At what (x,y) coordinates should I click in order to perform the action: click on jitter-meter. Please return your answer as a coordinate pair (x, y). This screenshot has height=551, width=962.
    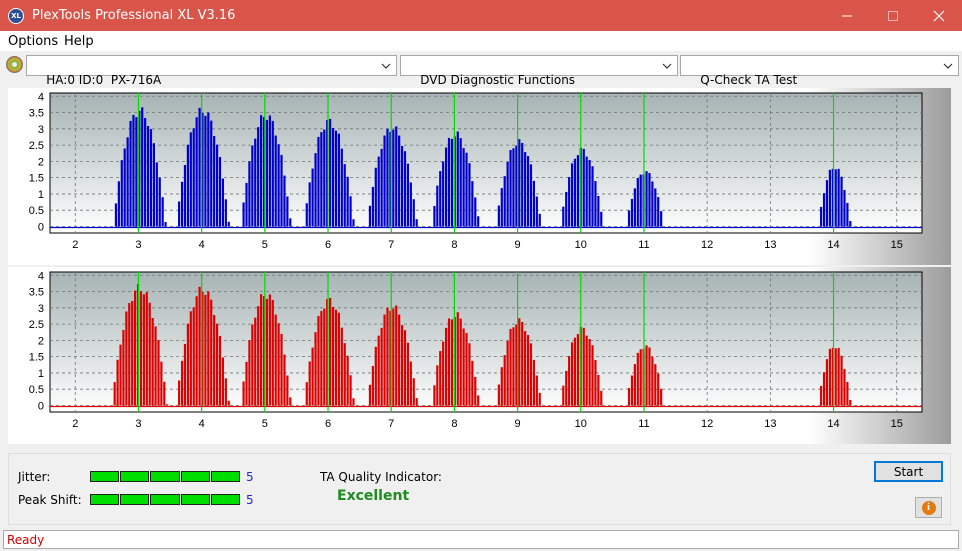
    Looking at the image, I should click on (165, 476).